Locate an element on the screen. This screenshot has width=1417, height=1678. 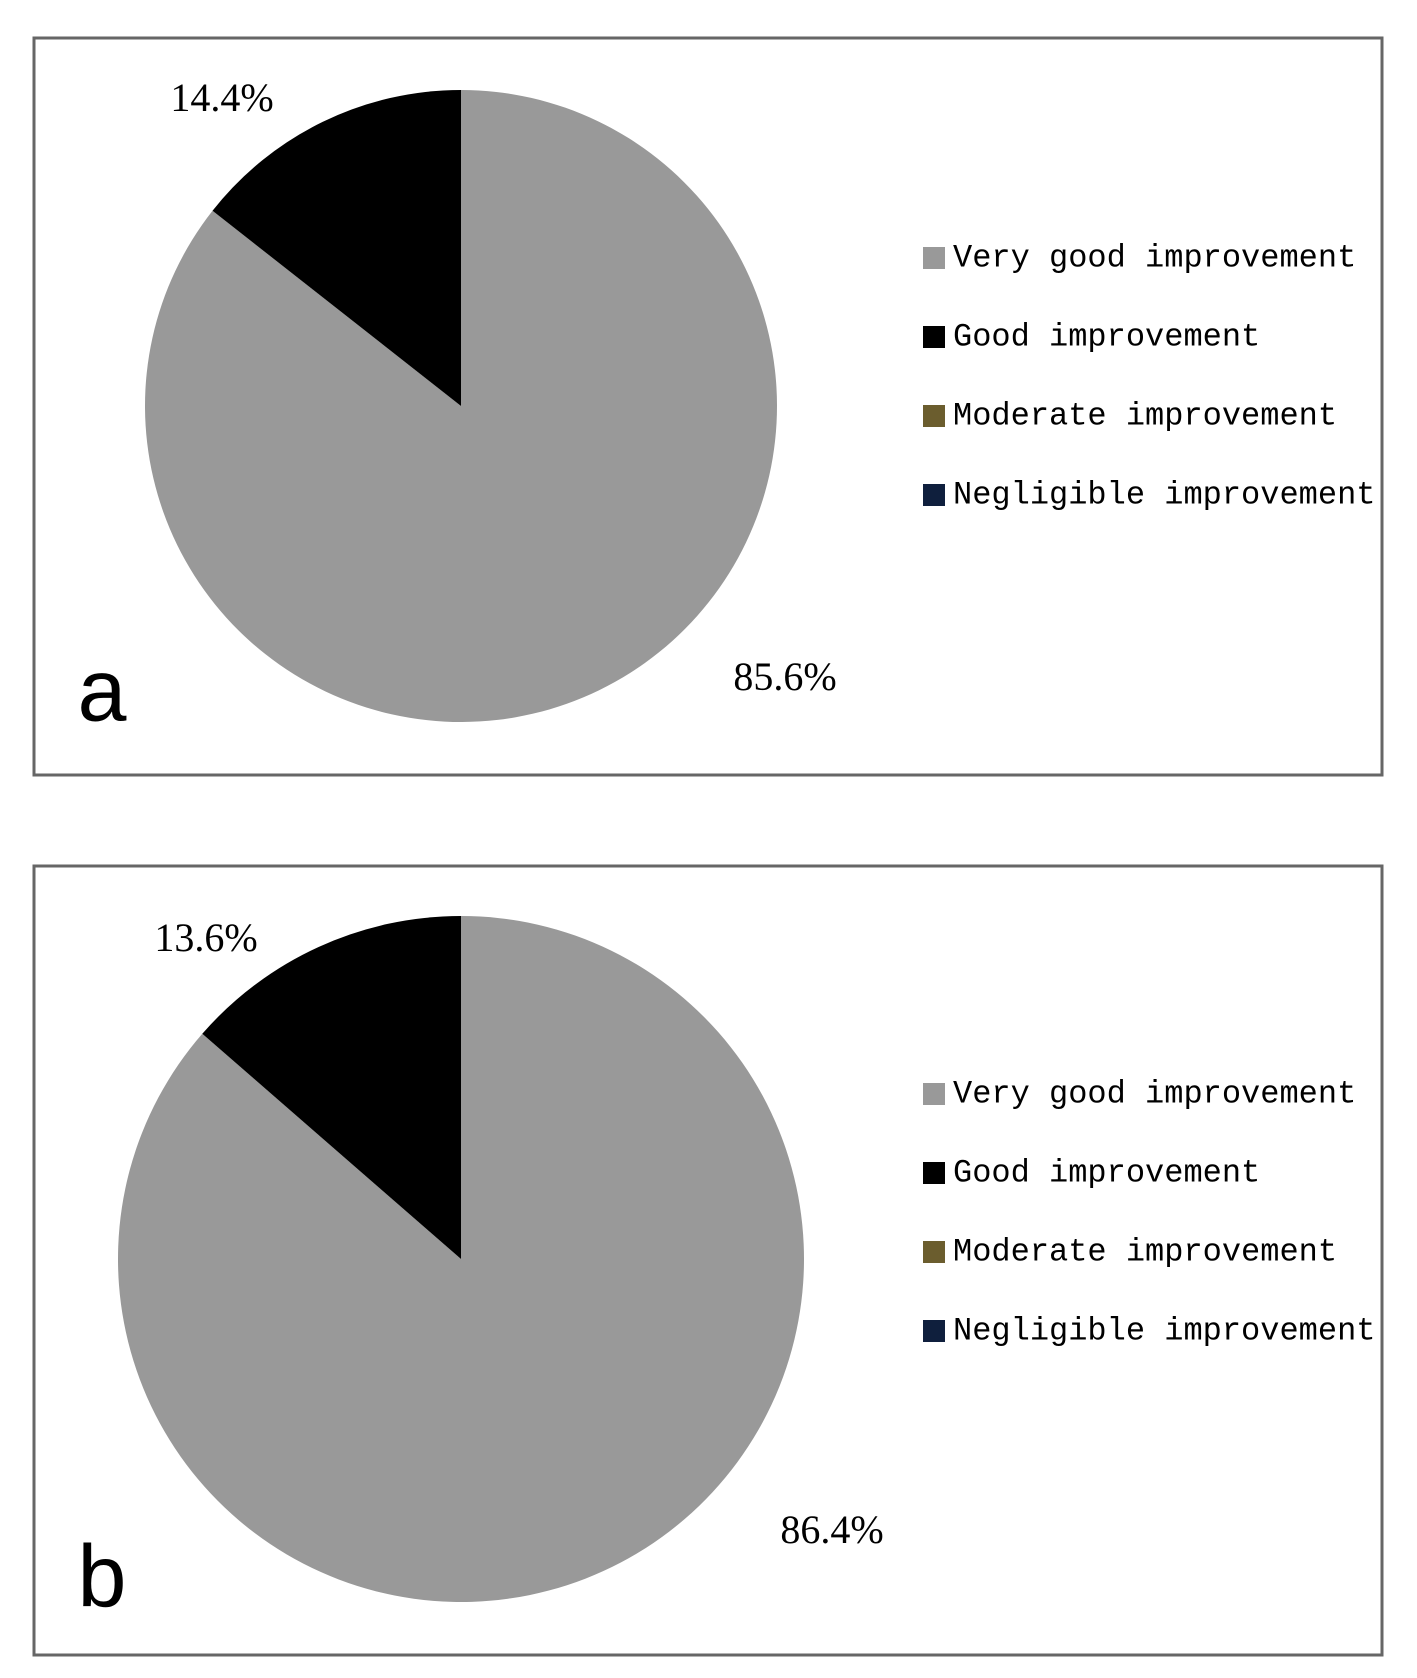
data-label: 86.4% is located at coordinates (831, 1529).